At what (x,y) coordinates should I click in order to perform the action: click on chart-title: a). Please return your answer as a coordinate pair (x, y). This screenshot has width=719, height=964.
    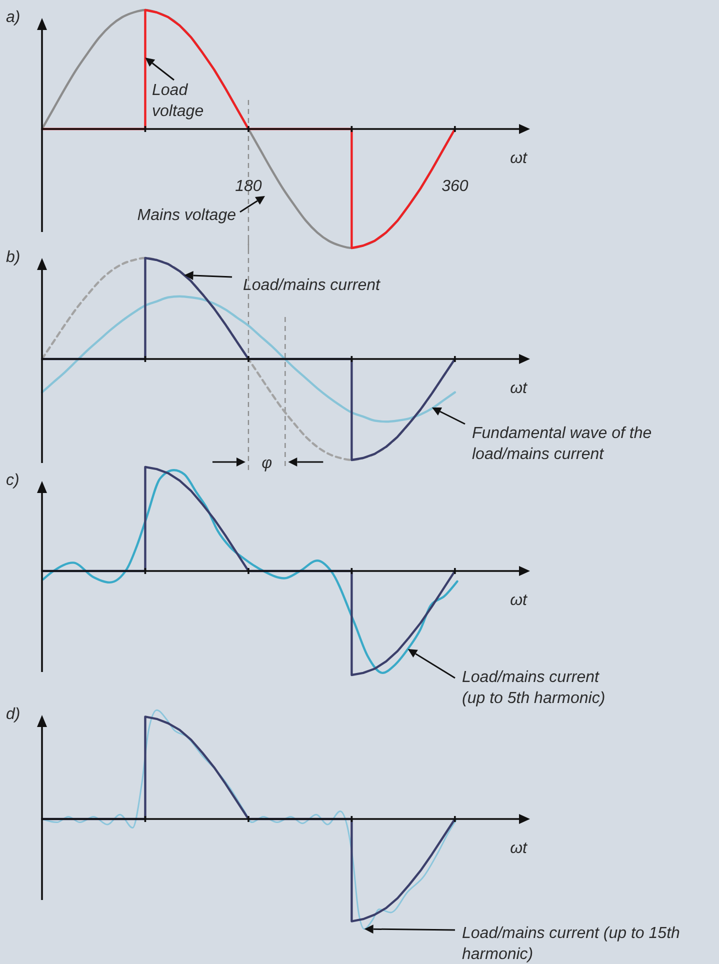
    Looking at the image, I should click on (13, 17).